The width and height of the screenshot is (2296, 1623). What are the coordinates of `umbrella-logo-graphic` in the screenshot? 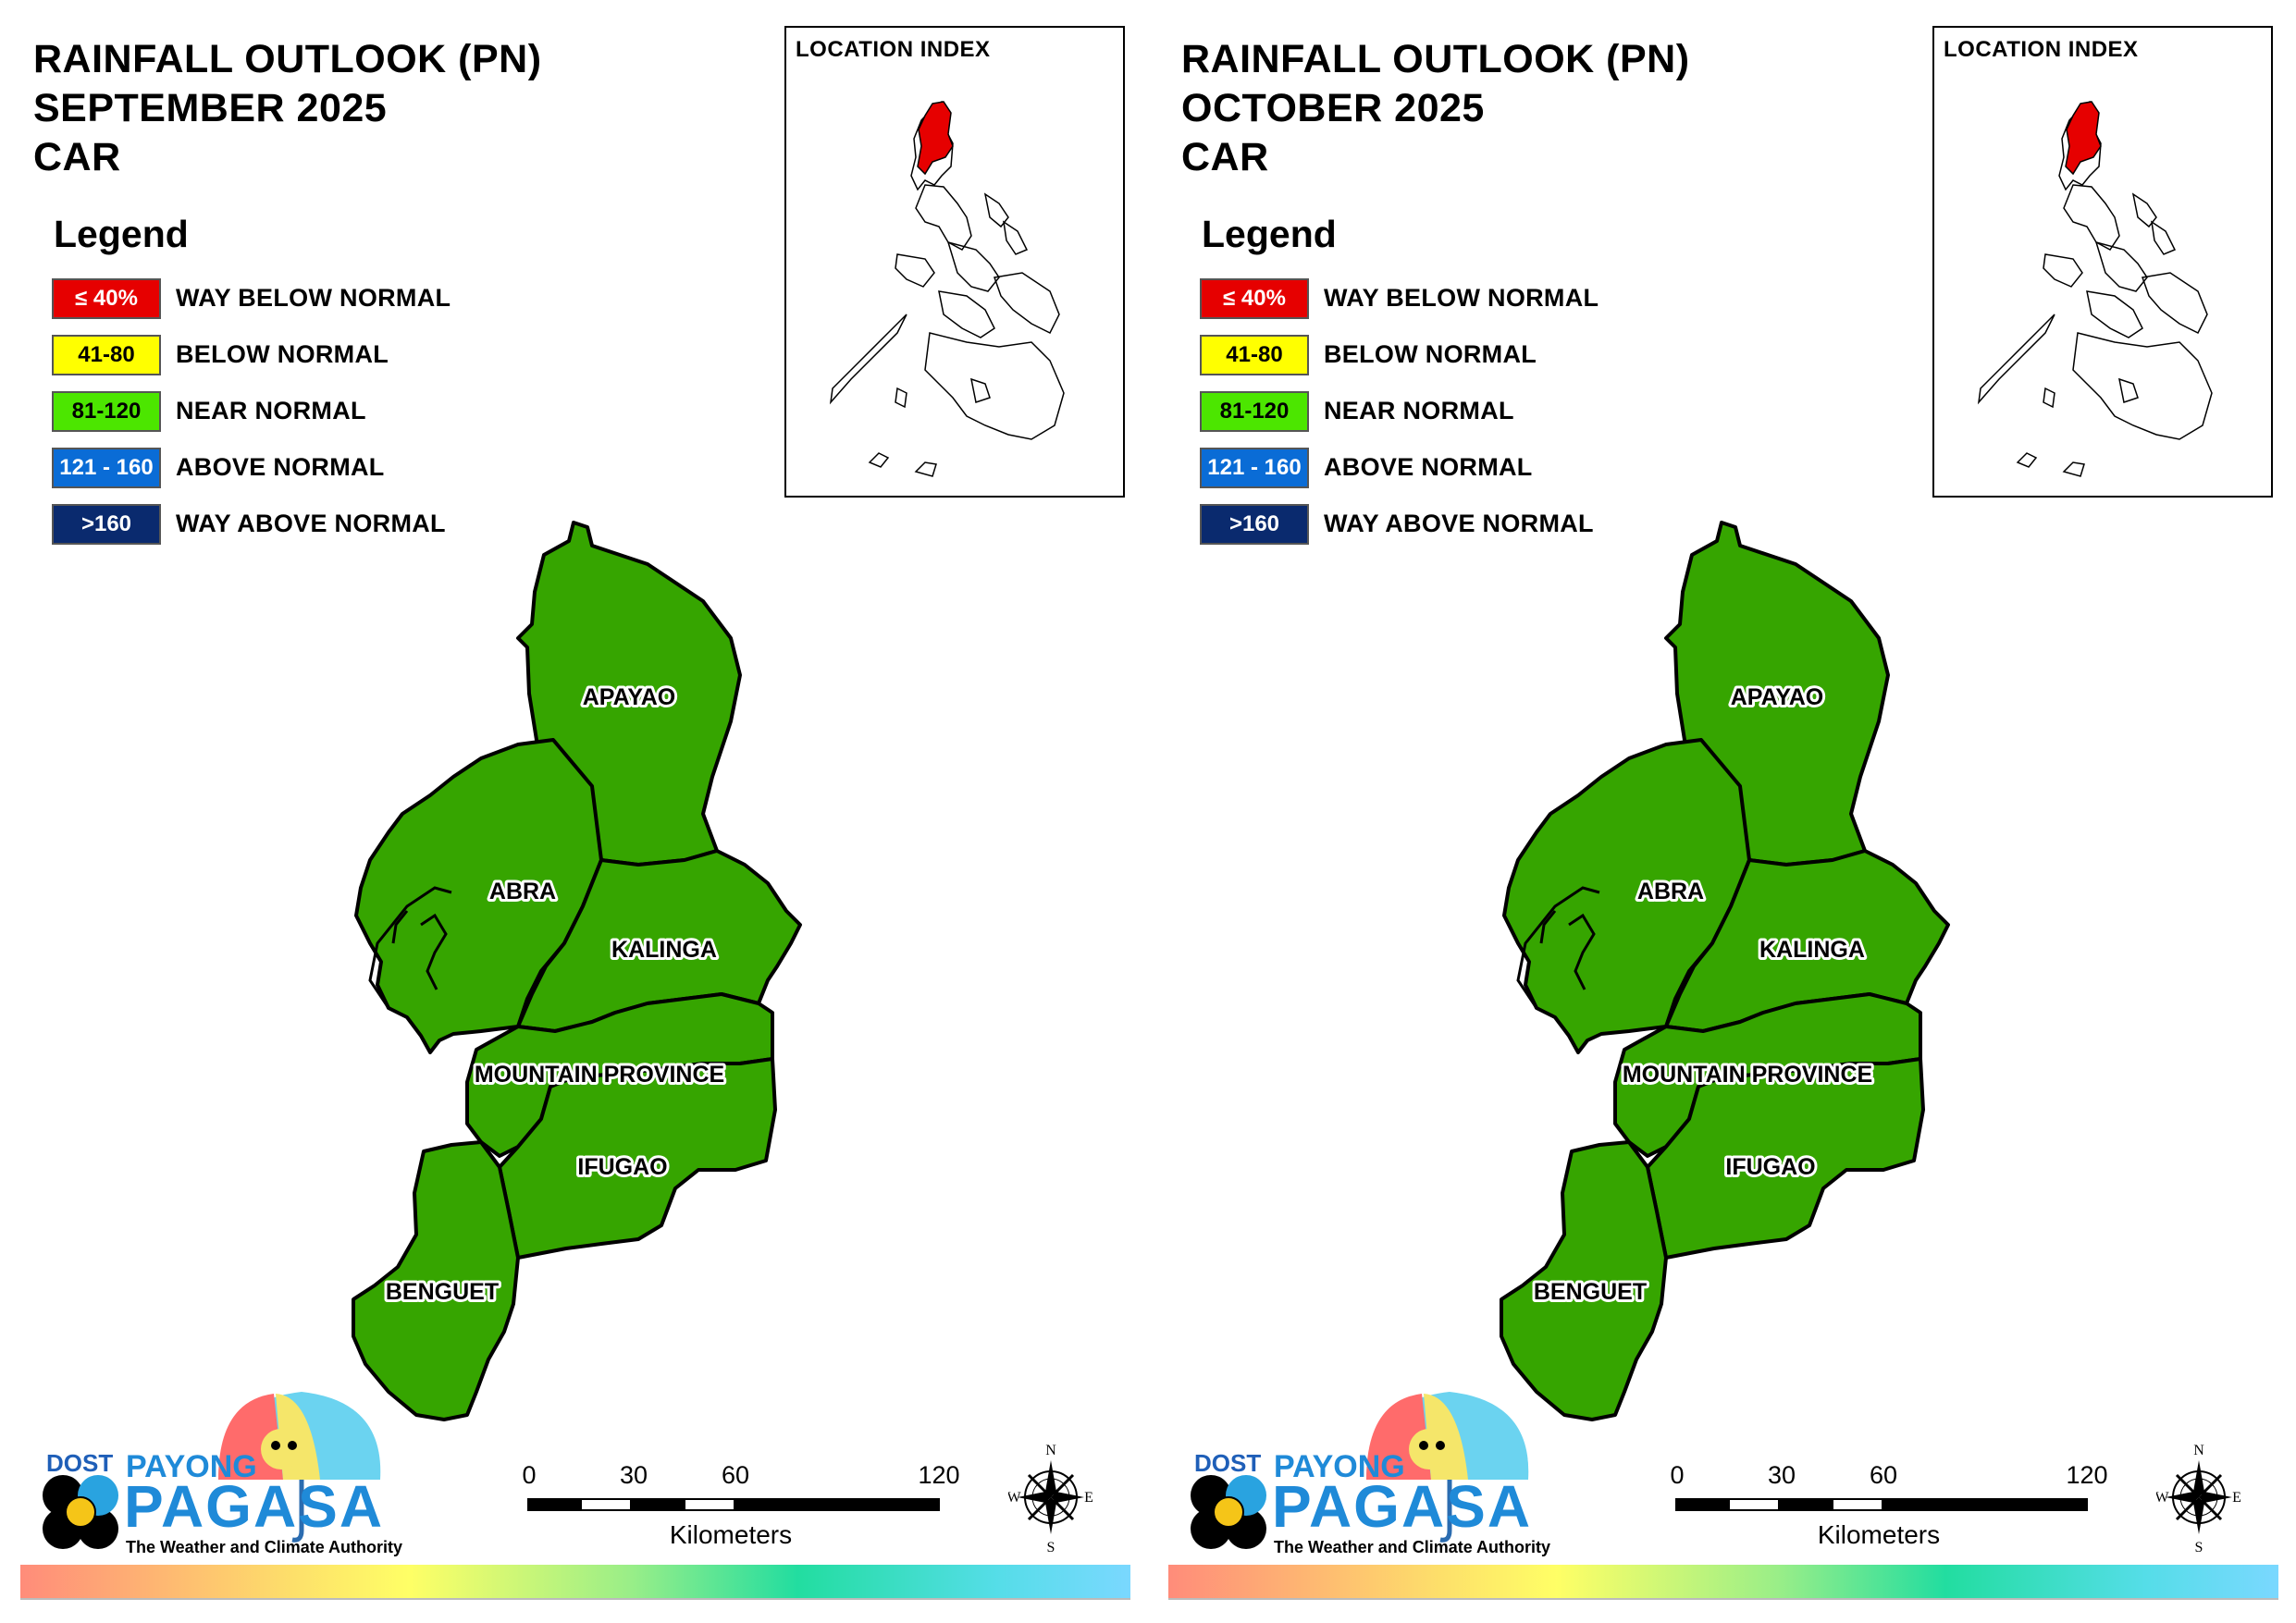 It's located at (212, 1470).